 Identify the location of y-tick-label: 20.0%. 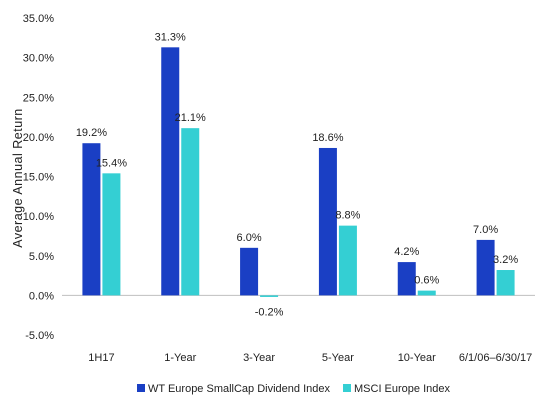
(38, 138).